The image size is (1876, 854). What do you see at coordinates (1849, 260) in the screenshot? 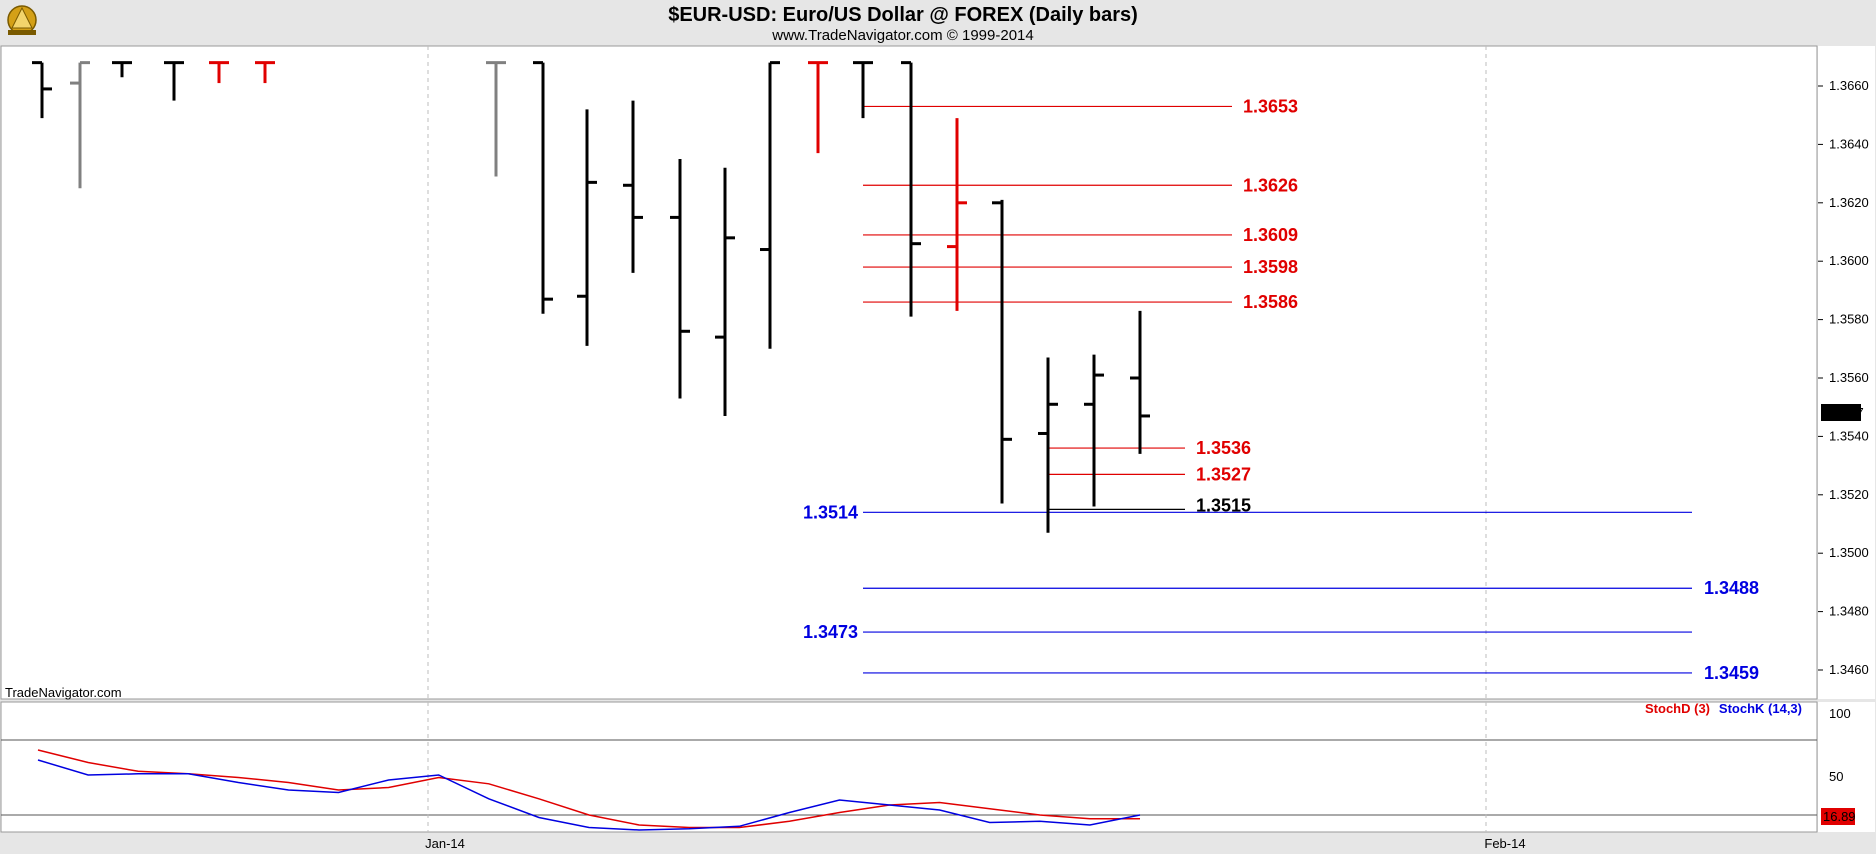
I see `price-y-tick-label: 1.3600` at bounding box center [1849, 260].